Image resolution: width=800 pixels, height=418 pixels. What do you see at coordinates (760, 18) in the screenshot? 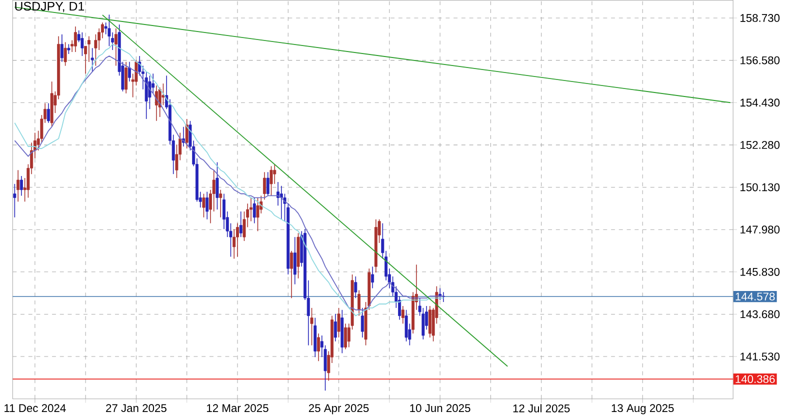
I see `y-tick-label: 158.730` at bounding box center [760, 18].